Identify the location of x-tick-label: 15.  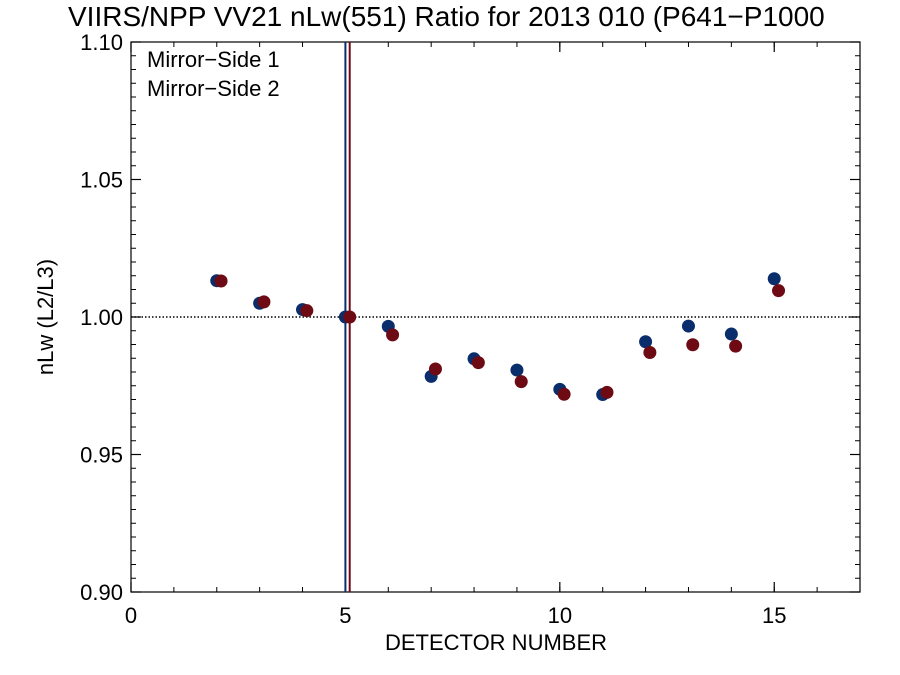
(774, 615).